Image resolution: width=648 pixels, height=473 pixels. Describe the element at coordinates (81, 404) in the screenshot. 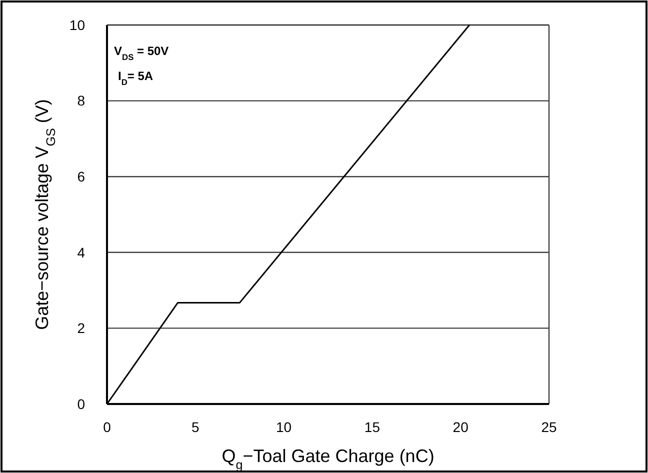

I see `y-tick-label: 0` at that location.